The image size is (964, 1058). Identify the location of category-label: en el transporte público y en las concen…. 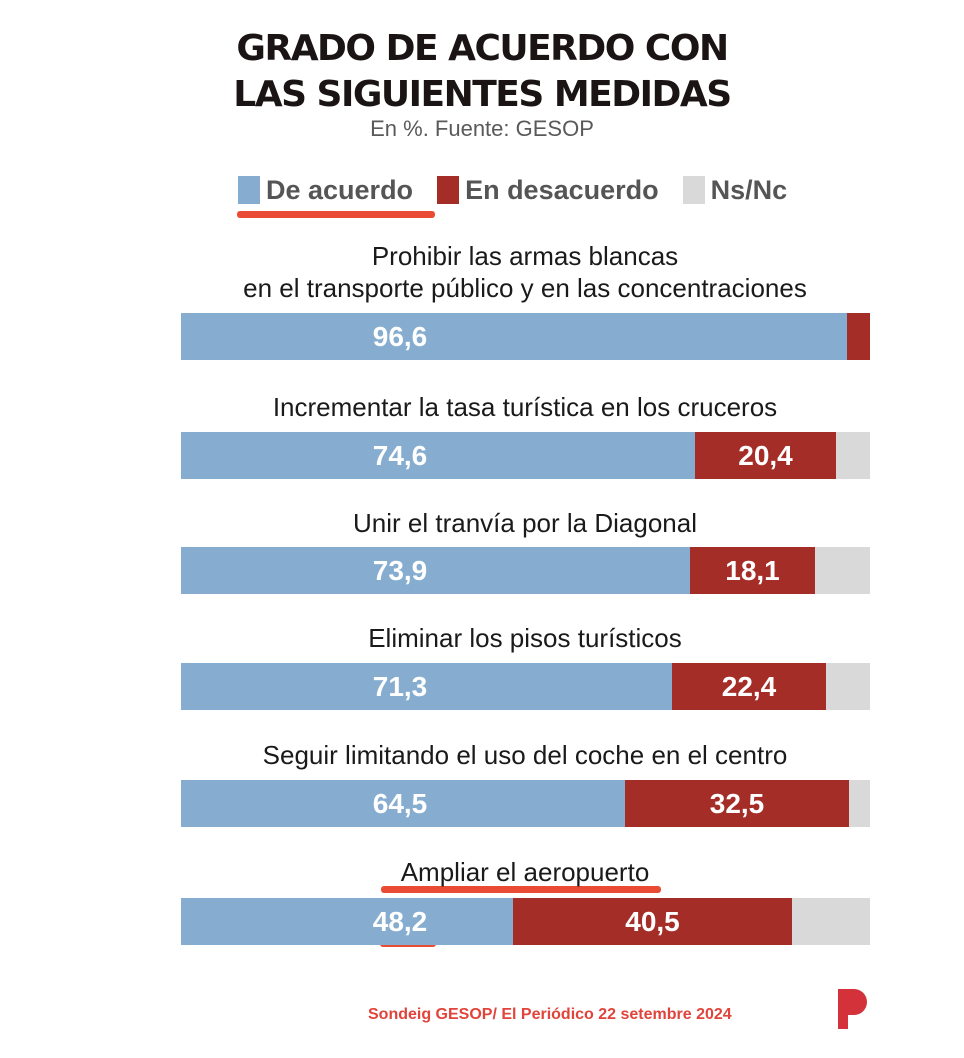
(525, 288).